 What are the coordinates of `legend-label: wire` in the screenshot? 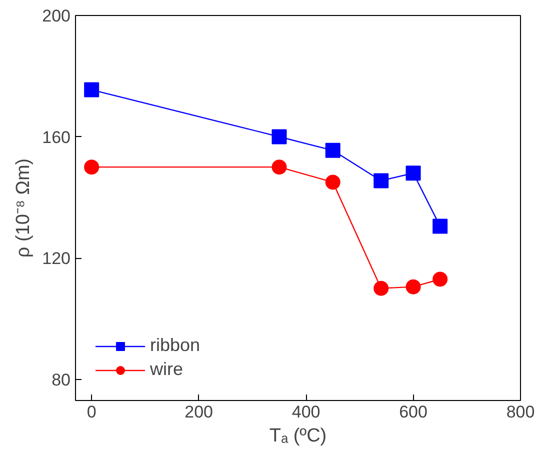 It's located at (167, 369).